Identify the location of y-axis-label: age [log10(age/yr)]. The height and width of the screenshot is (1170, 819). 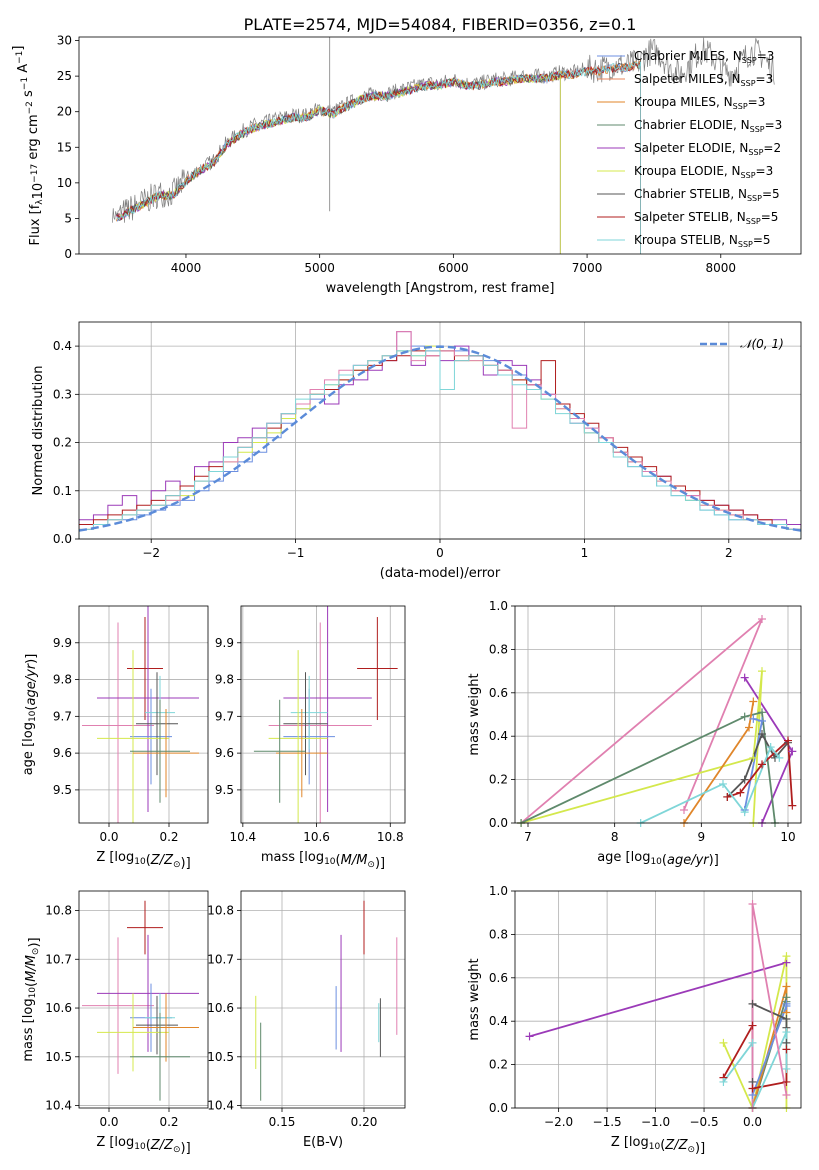
(30, 715).